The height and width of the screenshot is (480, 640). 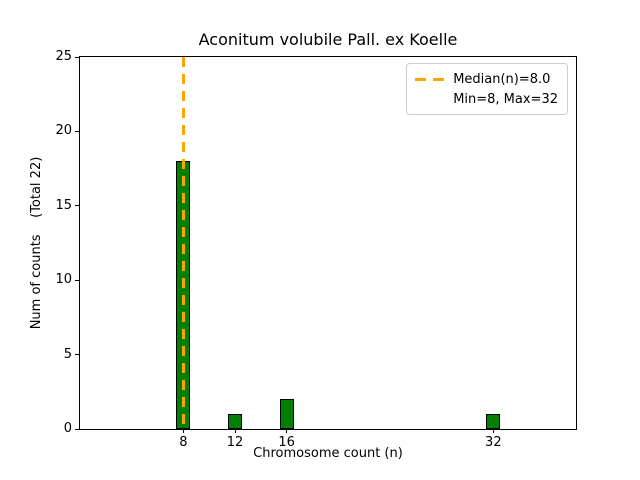 I want to click on legend-row-minmax: Min=8, Max=32, so click(x=486, y=99).